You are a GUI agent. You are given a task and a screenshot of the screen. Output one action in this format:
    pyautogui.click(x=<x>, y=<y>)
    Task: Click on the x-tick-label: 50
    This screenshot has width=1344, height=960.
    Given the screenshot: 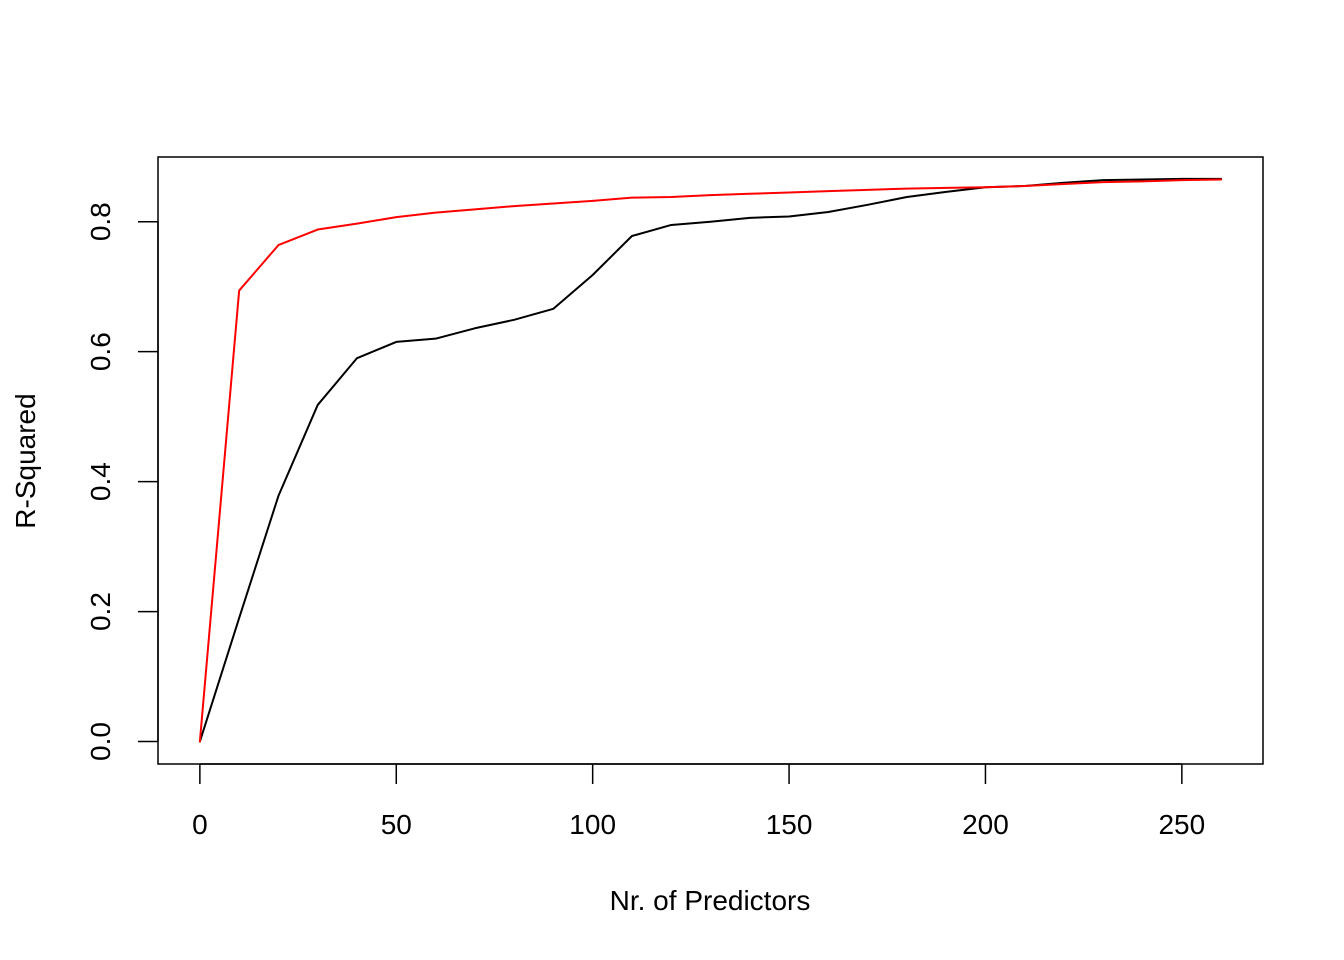 What is the action you would take?
    pyautogui.click(x=396, y=824)
    